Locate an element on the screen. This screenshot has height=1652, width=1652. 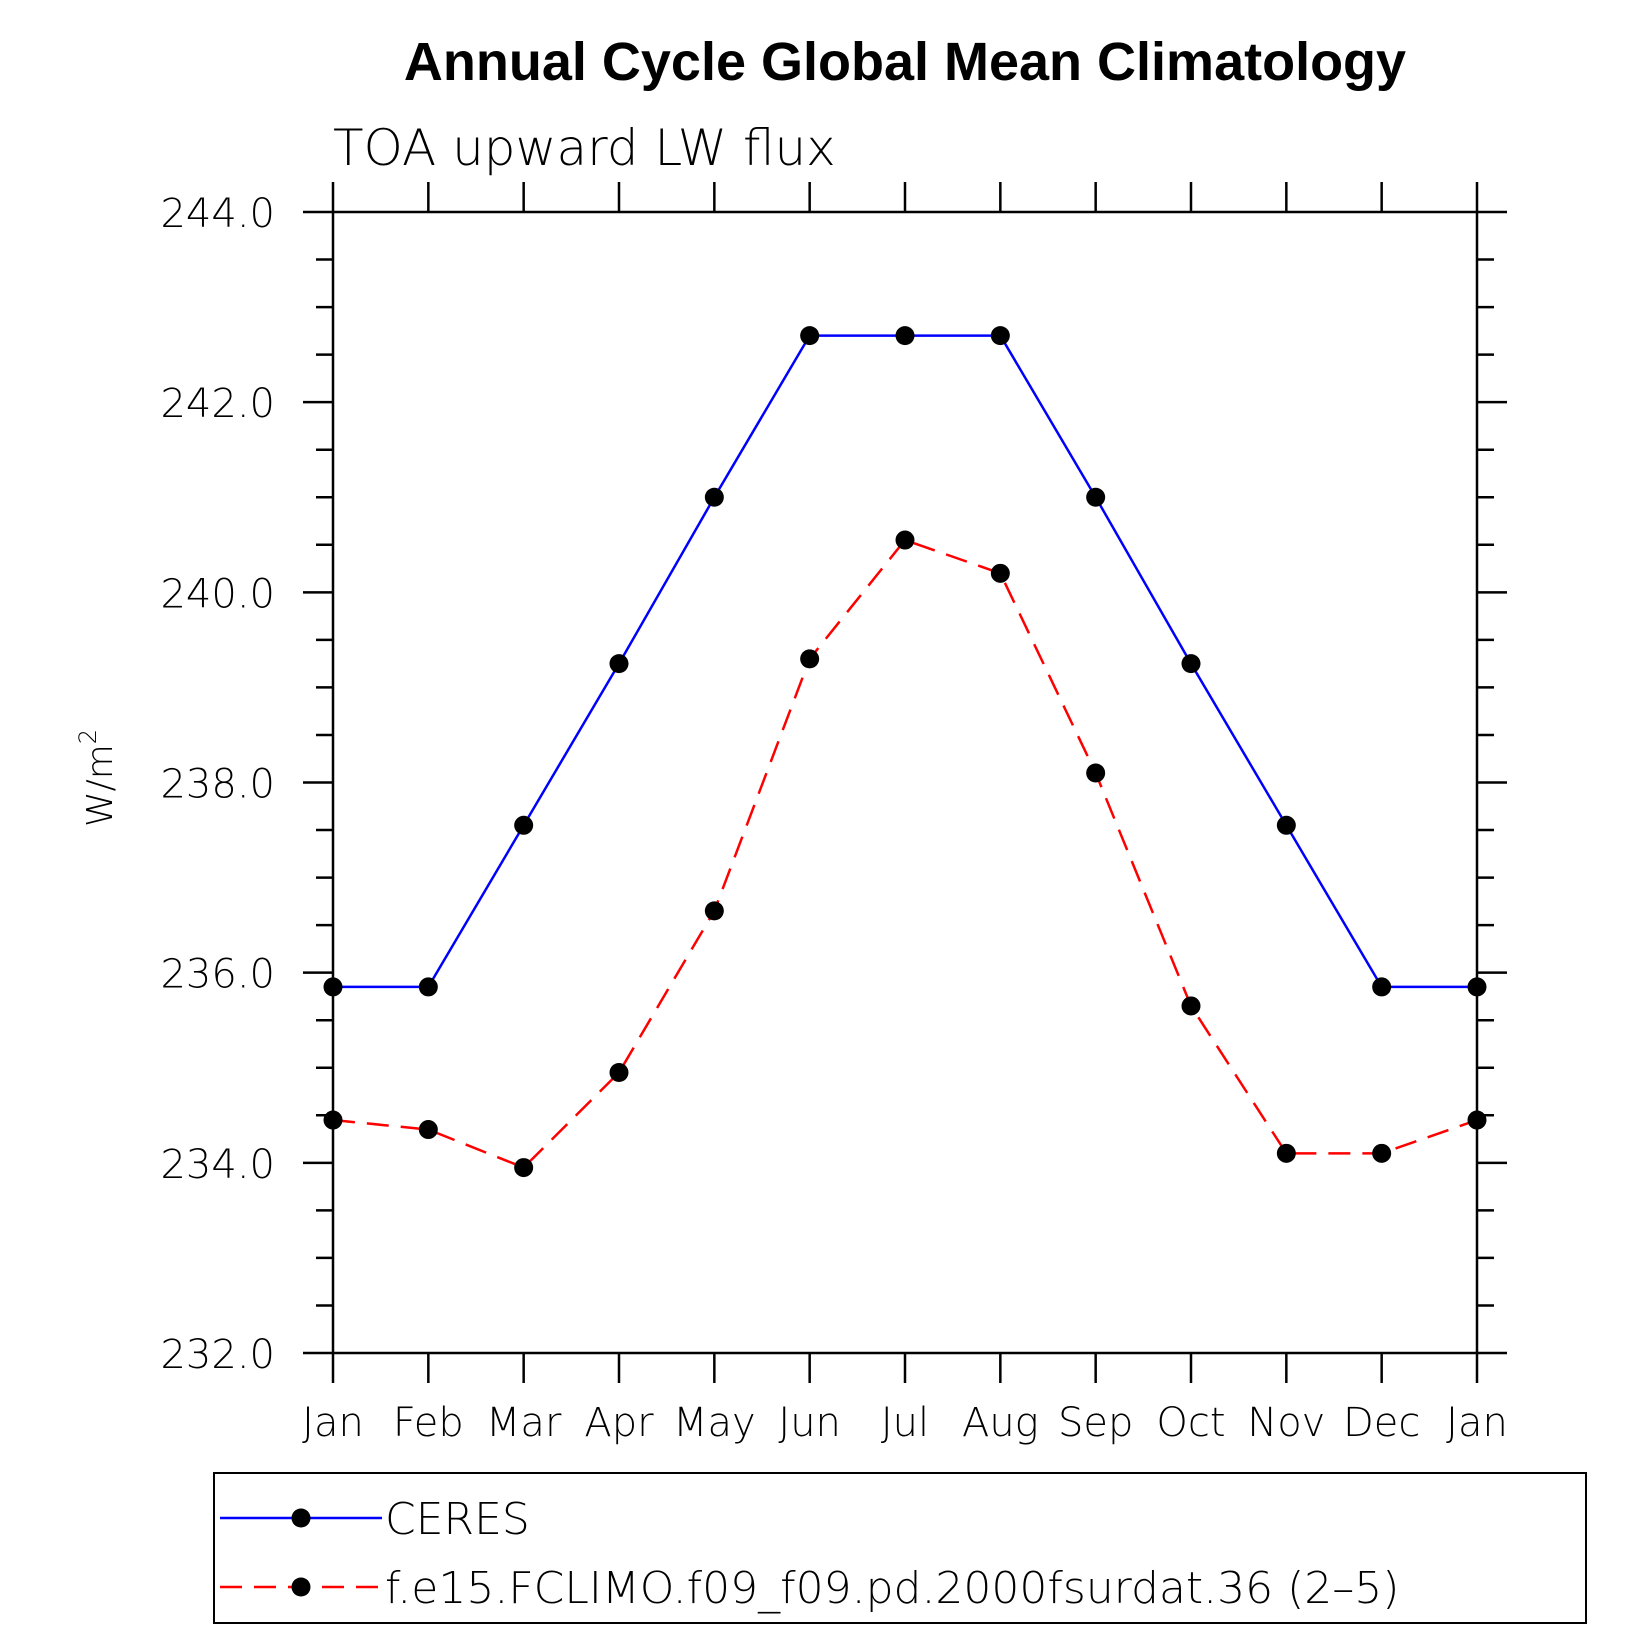
x-tick-label: Aug is located at coordinates (1000, 1423).